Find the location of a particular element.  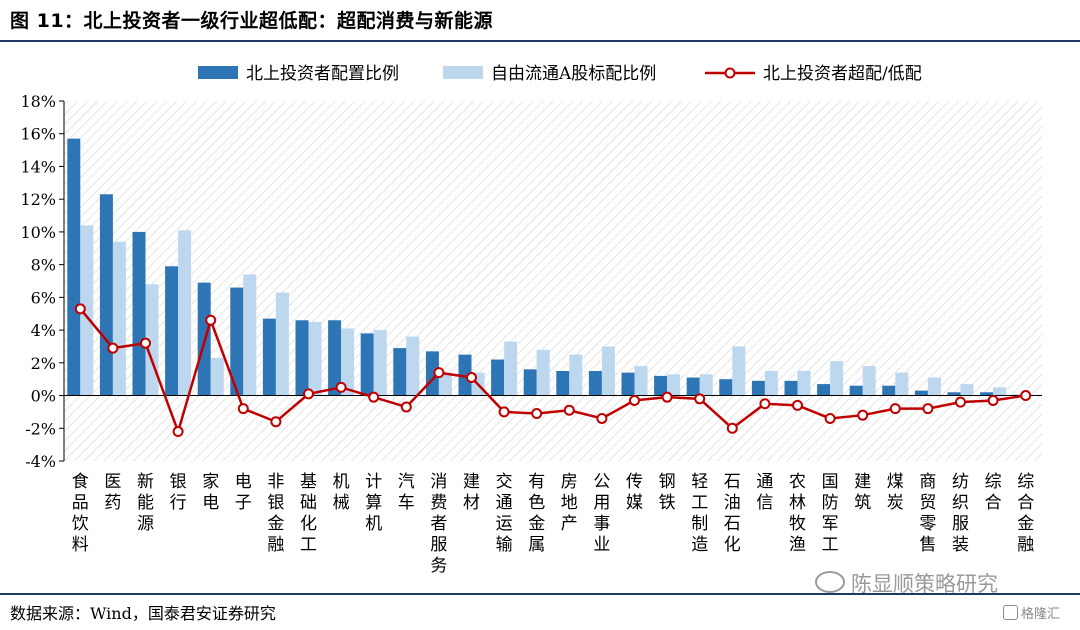

x-tick-label: 非银金融 is located at coordinates (275, 513).